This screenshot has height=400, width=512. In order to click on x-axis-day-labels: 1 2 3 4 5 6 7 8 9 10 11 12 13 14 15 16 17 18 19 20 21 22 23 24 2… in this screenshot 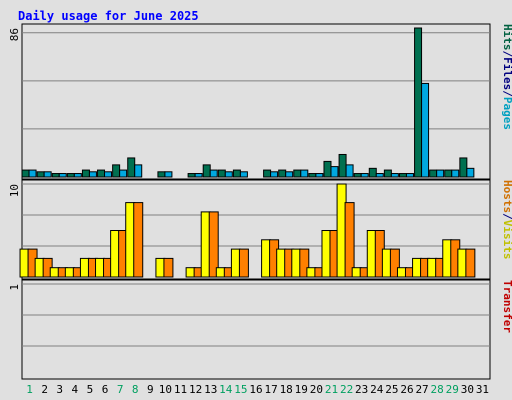, I will do `click(257, 389)`.